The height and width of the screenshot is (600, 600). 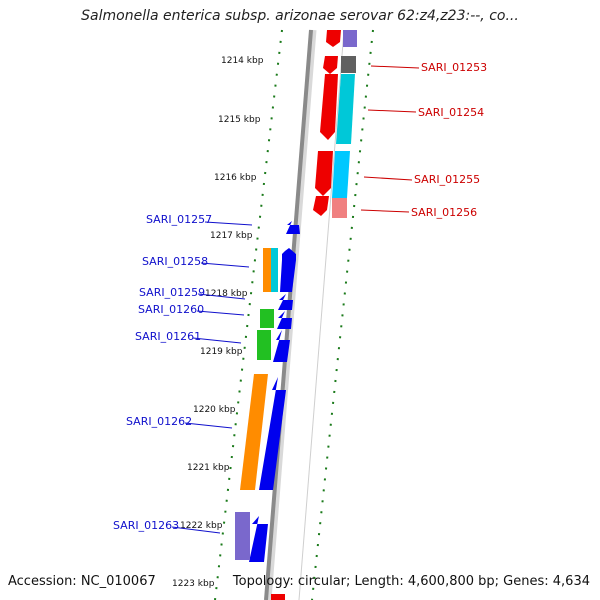 I want to click on gene-label: SARI_01260, so click(x=171, y=309).